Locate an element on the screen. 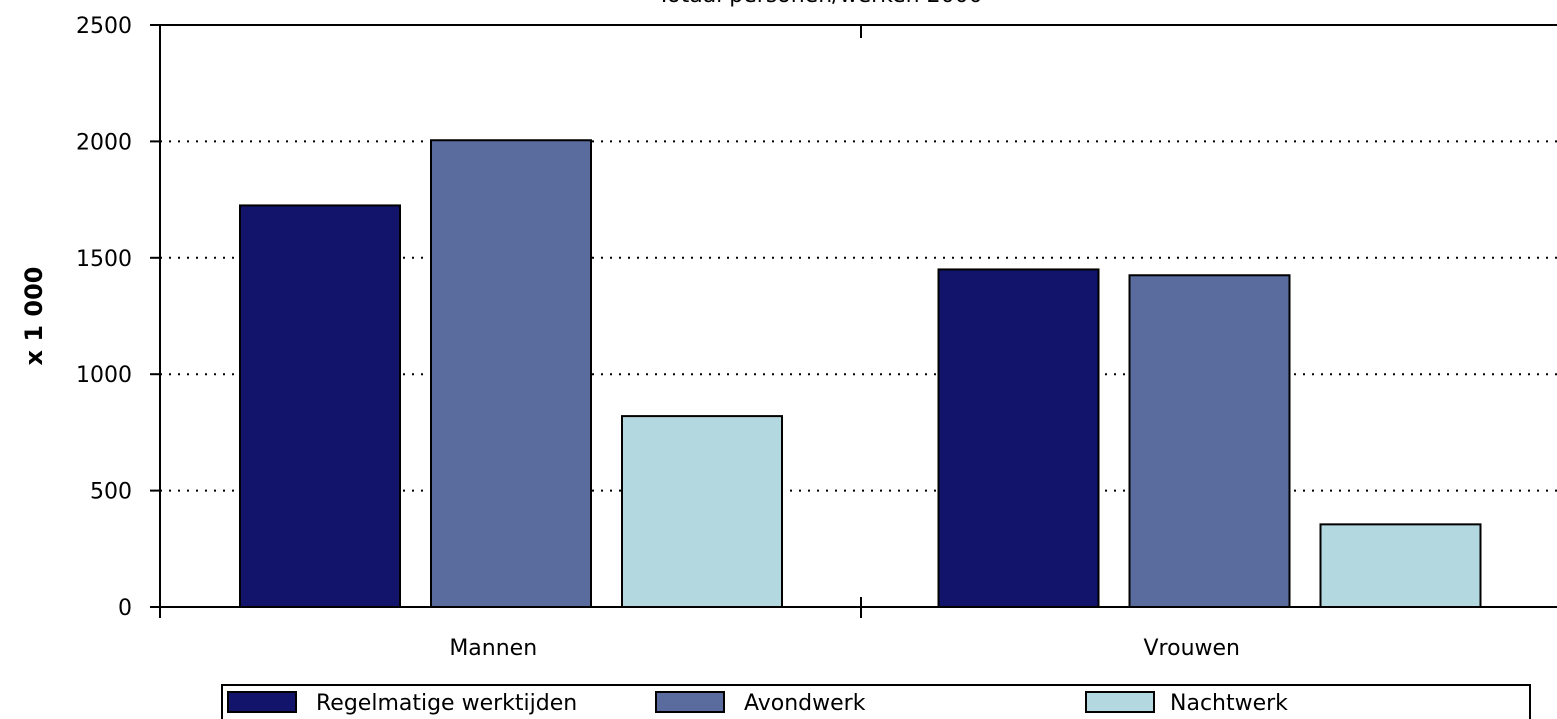  category-labels: Mannen Vrouwen is located at coordinates (844, 648).